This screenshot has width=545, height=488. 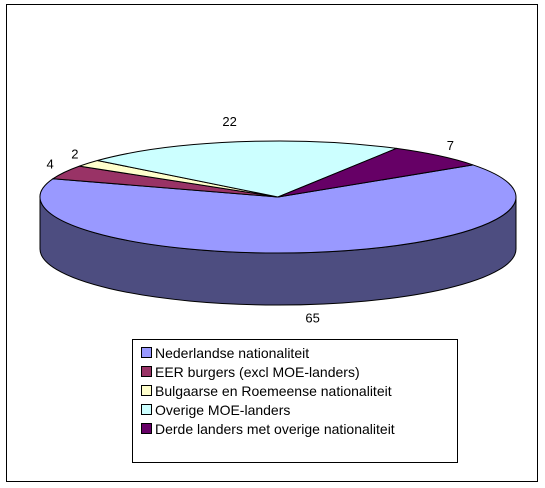 I want to click on legend-swatch-overige-moe, so click(x=146, y=409).